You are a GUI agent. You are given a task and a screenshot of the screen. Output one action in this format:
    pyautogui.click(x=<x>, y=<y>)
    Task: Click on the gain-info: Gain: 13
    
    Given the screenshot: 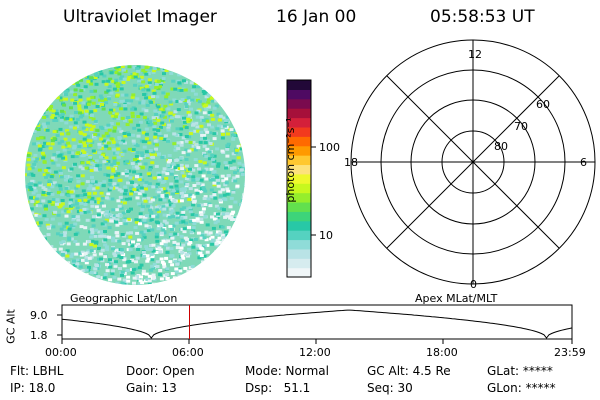 What is the action you would take?
    pyautogui.click(x=151, y=388)
    